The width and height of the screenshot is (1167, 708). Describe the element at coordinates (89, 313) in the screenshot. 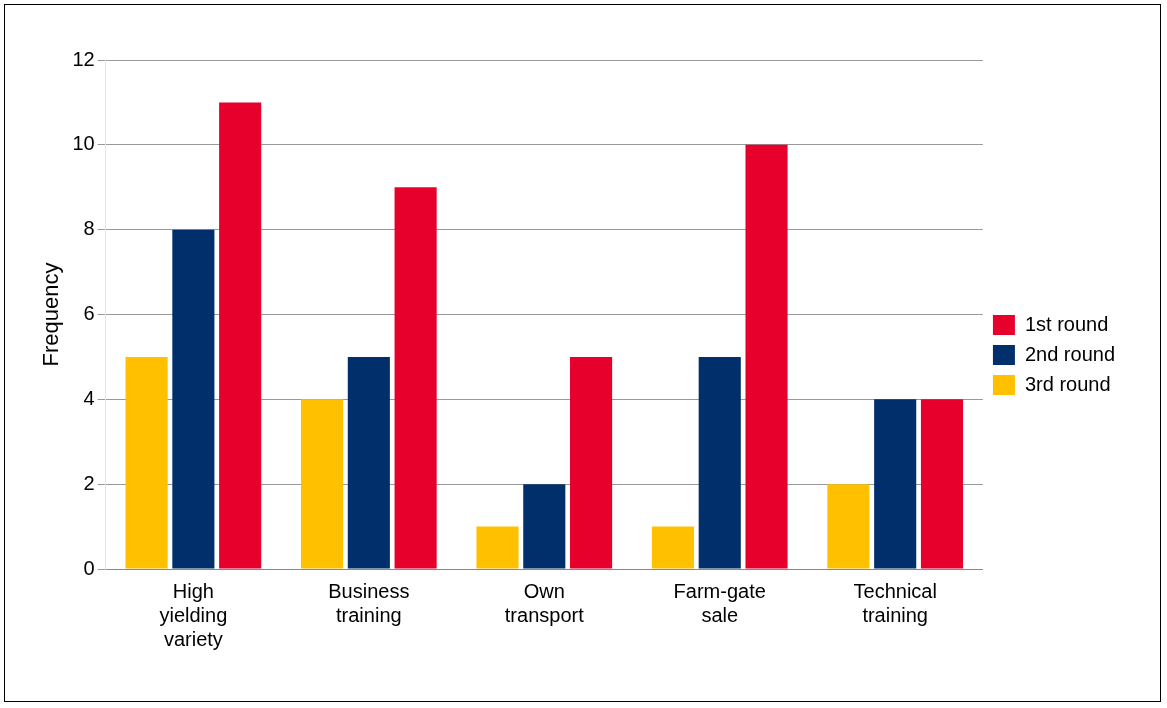

I see `y-tick-label: 6` at that location.